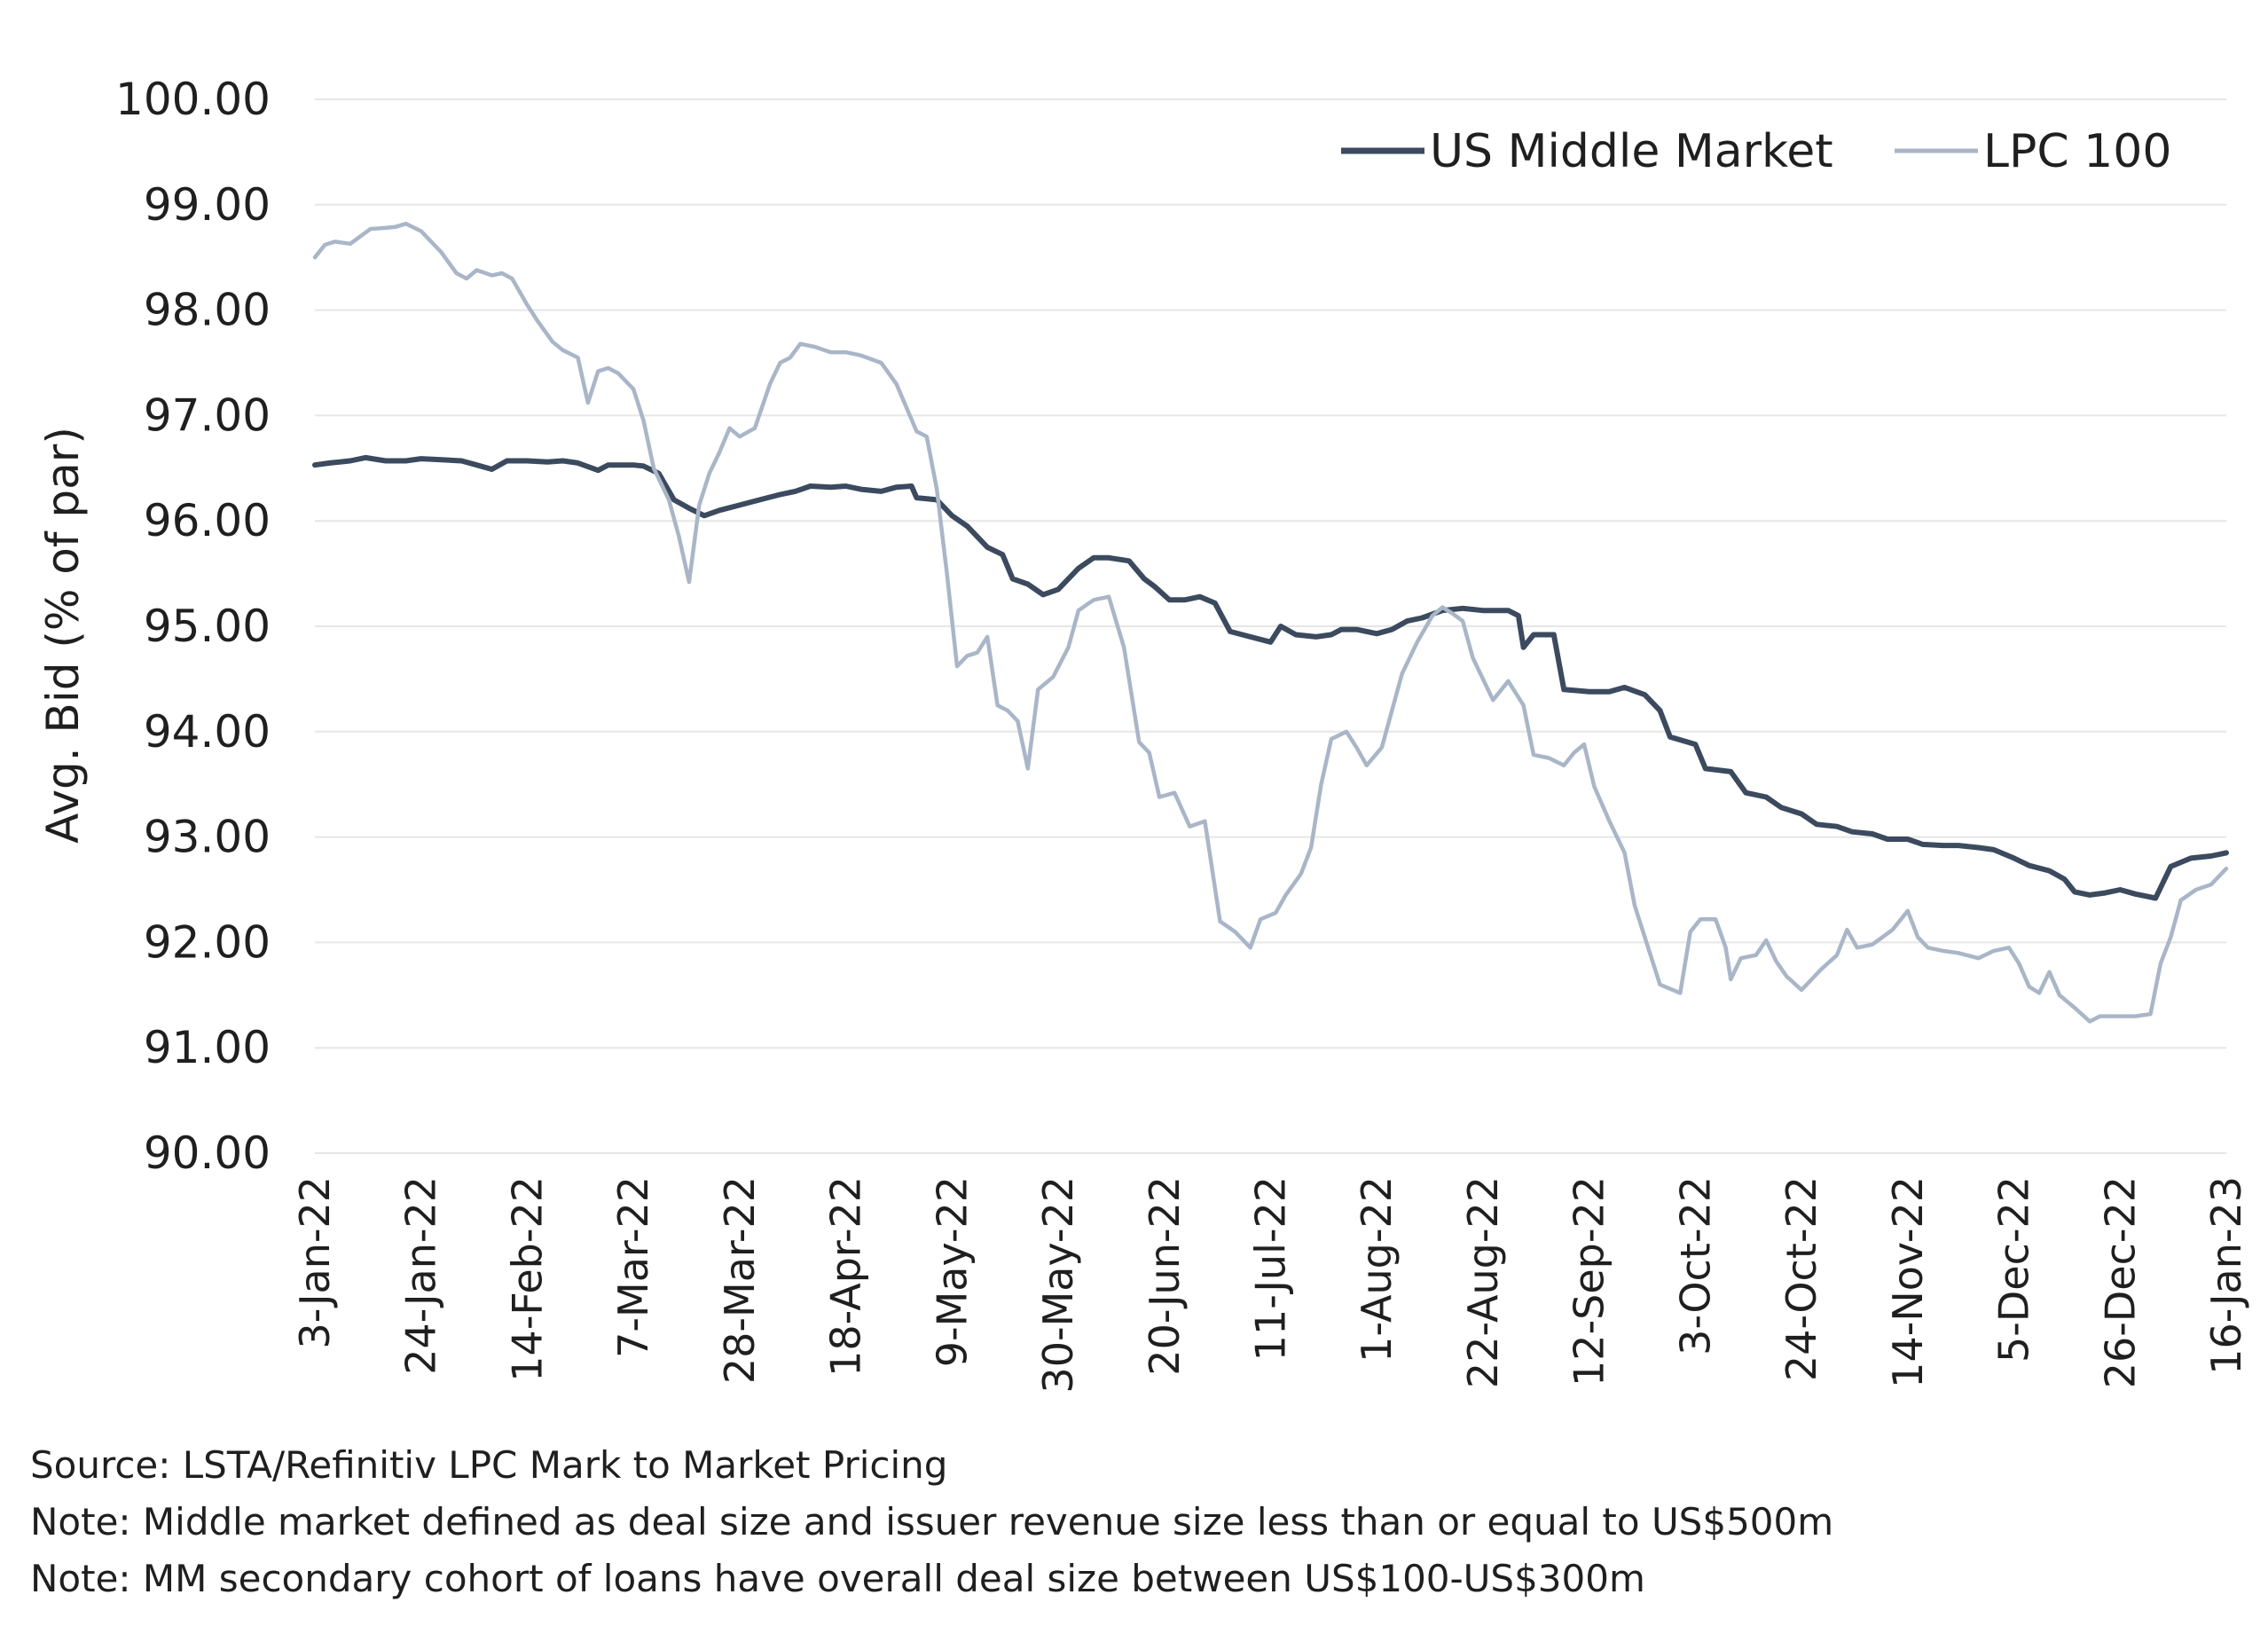 The width and height of the screenshot is (2268, 1626). What do you see at coordinates (1483, 1282) in the screenshot?
I see `x-tick-label: 22-Aug-22` at bounding box center [1483, 1282].